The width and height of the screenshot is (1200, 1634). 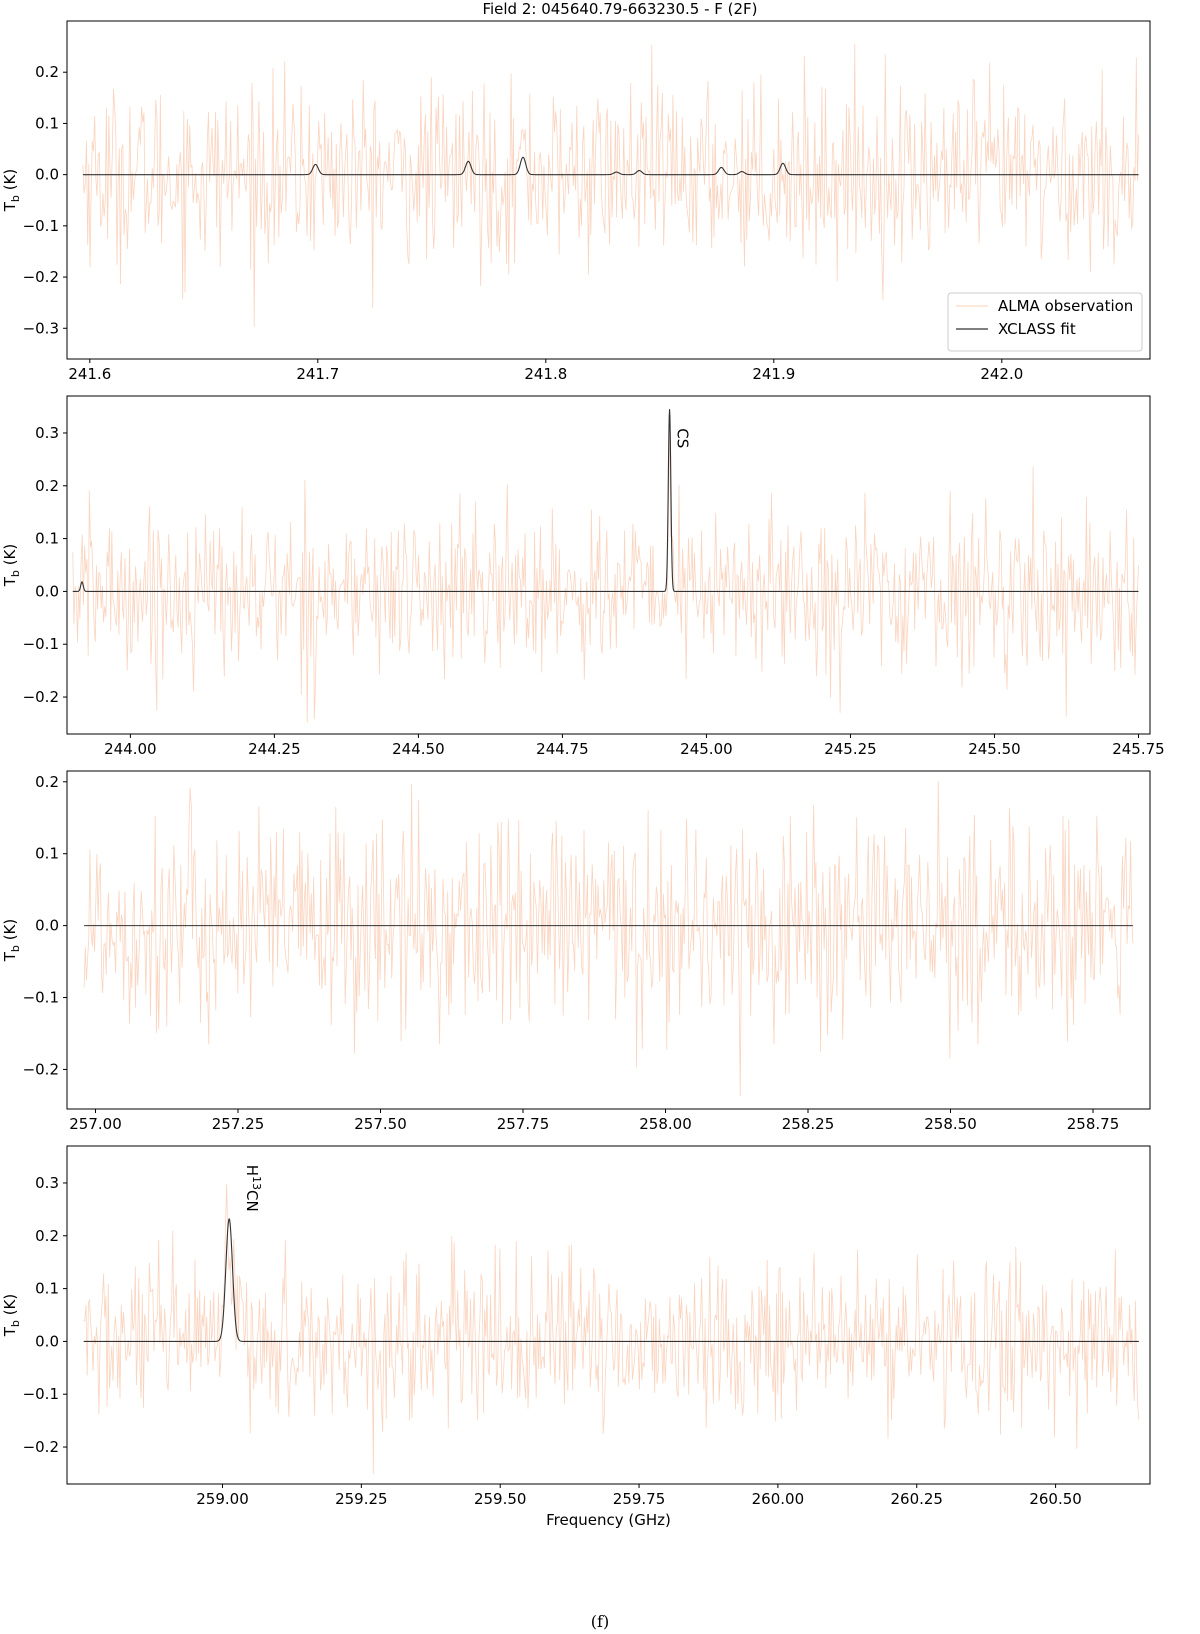 What do you see at coordinates (916, 1499) in the screenshot?
I see `x-tick-label: 260.25` at bounding box center [916, 1499].